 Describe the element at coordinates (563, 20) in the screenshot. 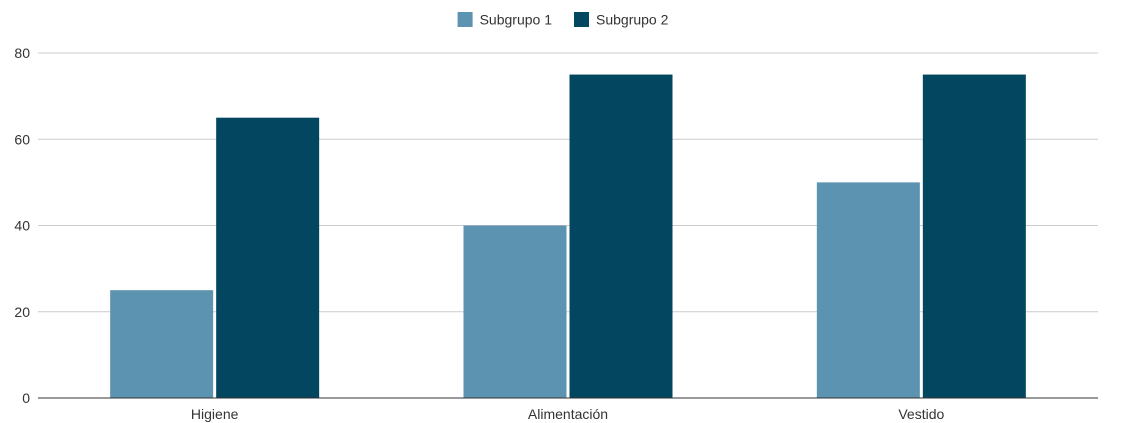

I see `legend: Subgrupo 1 Subgrupo 2` at that location.